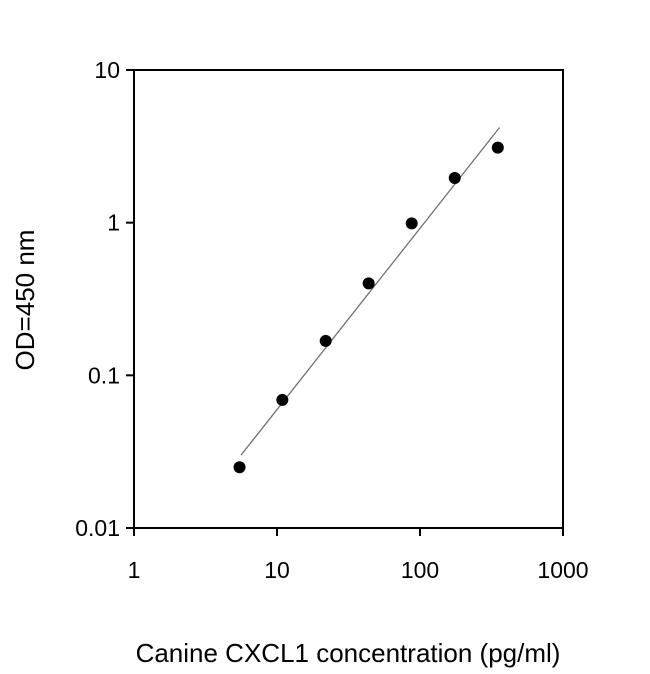  I want to click on x-axis-title: Canine CXCL1 concentration (pg/ml), so click(348, 653).